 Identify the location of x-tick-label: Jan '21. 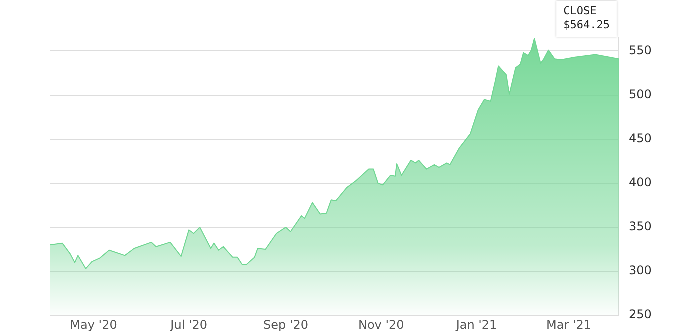
(476, 325).